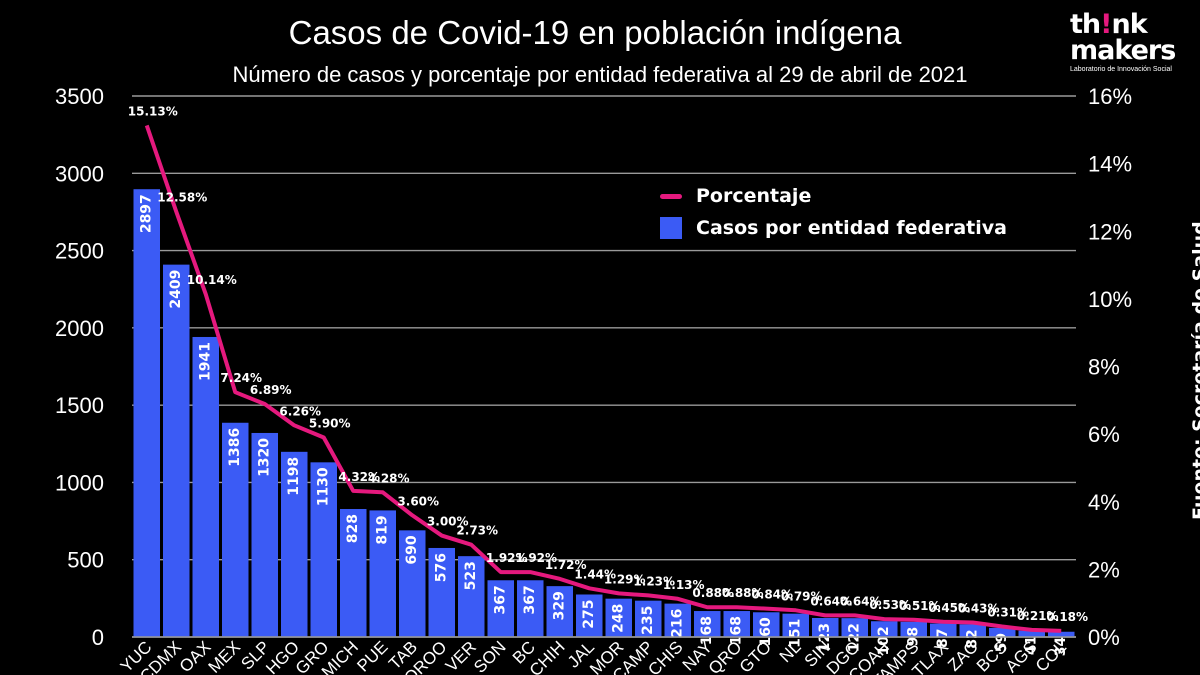  Describe the element at coordinates (973, 638) in the screenshot. I see `bar-value-label: 82` at that location.